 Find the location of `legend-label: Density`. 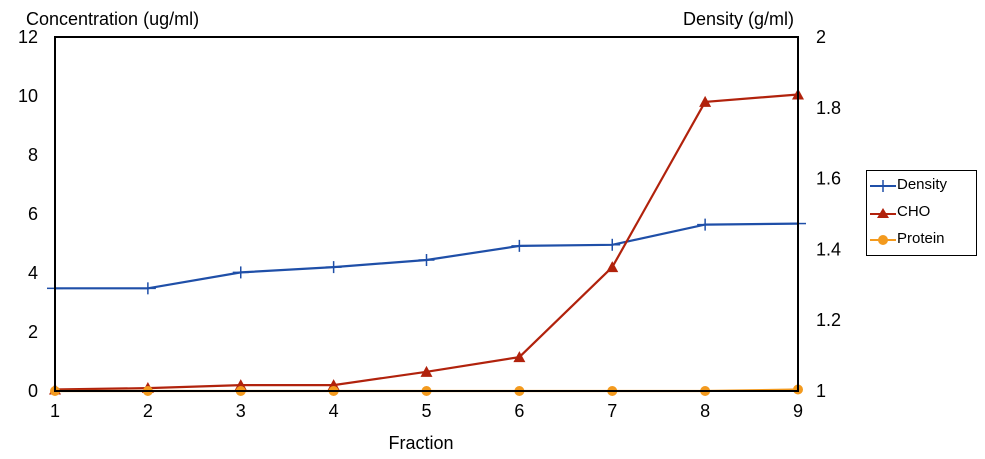

legend-label: Density is located at coordinates (922, 184).